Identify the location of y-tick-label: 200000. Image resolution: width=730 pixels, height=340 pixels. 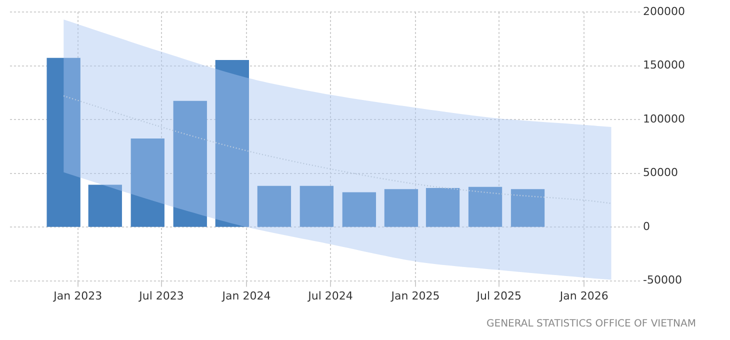
(664, 11).